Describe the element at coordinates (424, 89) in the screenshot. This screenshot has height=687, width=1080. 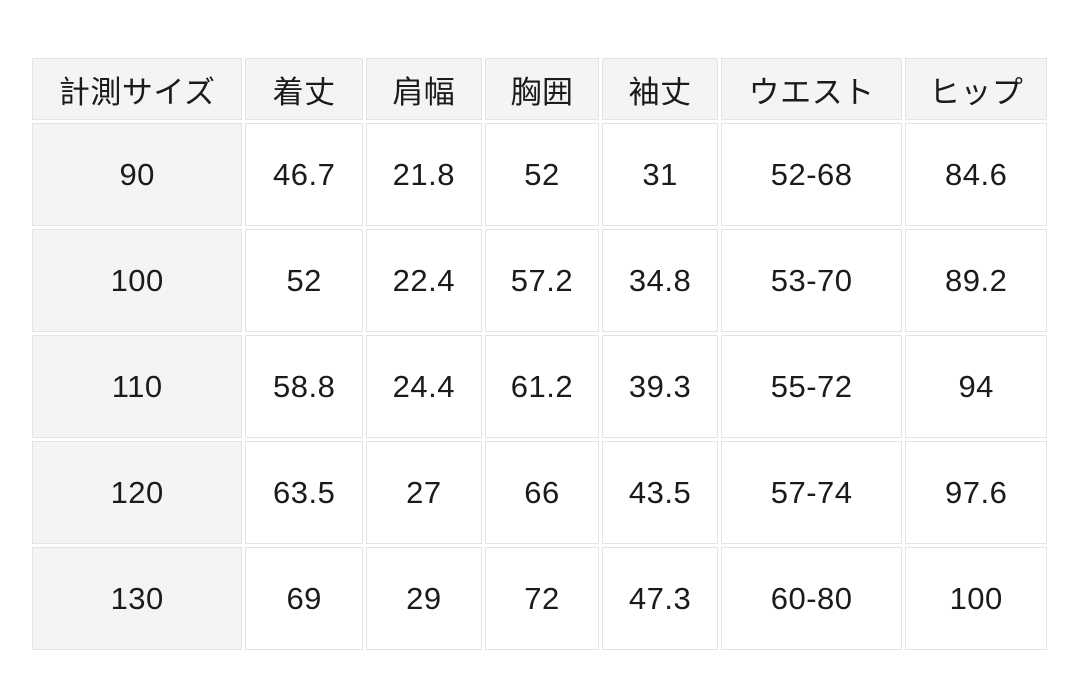
I see `col-header-shoulder-width: 肩幅` at that location.